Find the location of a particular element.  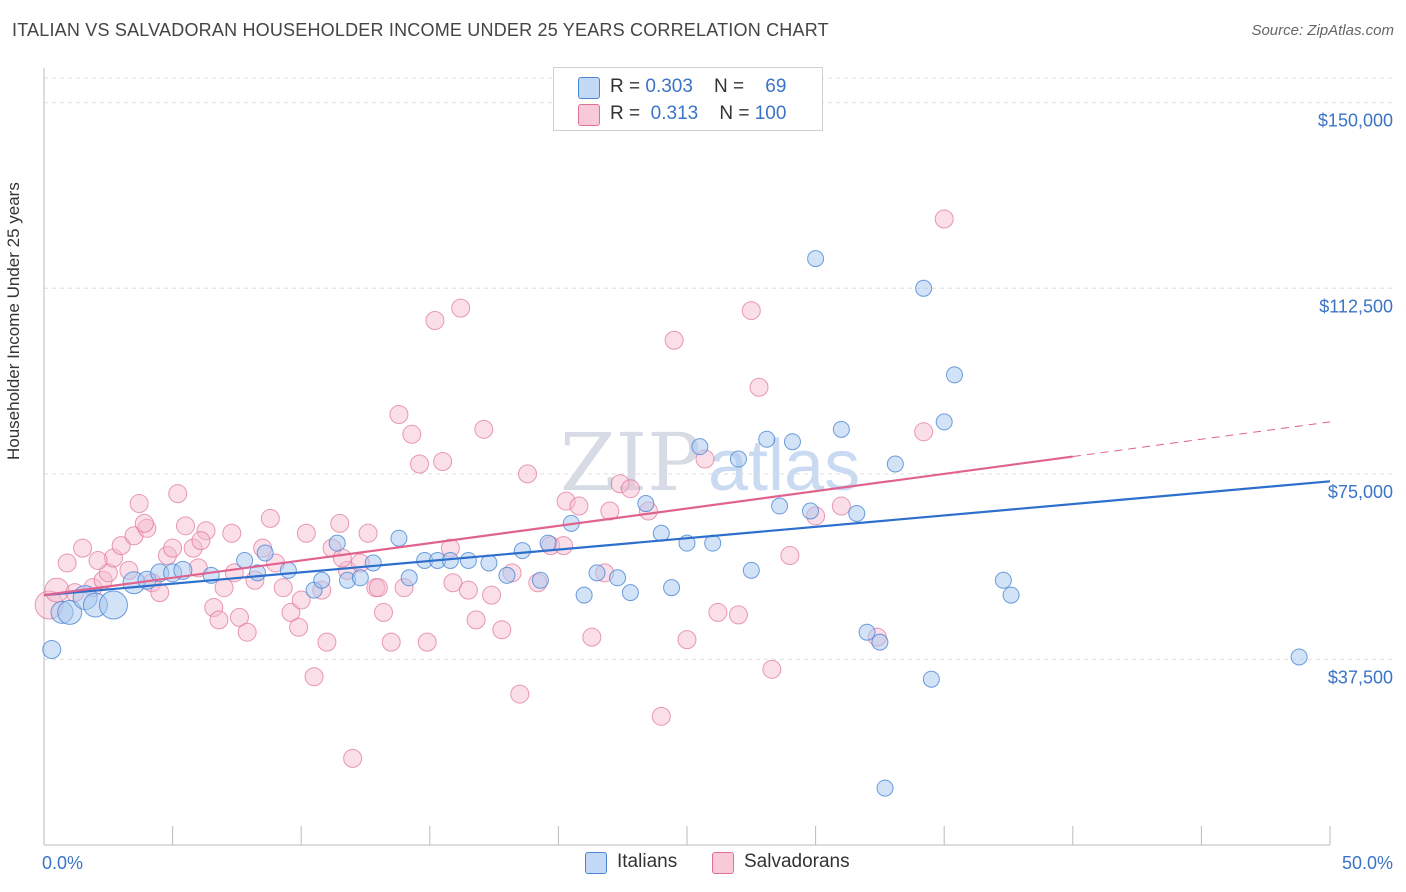

y-tick-label: $37,500 is located at coordinates (1360, 677).